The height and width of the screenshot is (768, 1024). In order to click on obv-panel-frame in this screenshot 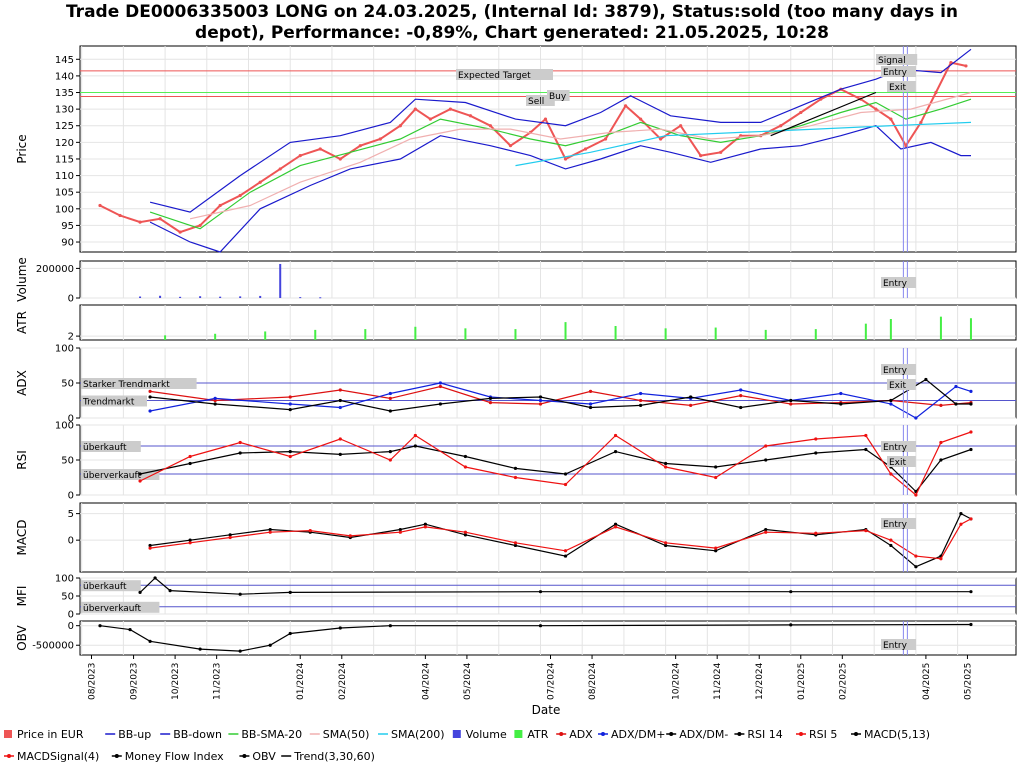, I will do `click(548, 638)`.